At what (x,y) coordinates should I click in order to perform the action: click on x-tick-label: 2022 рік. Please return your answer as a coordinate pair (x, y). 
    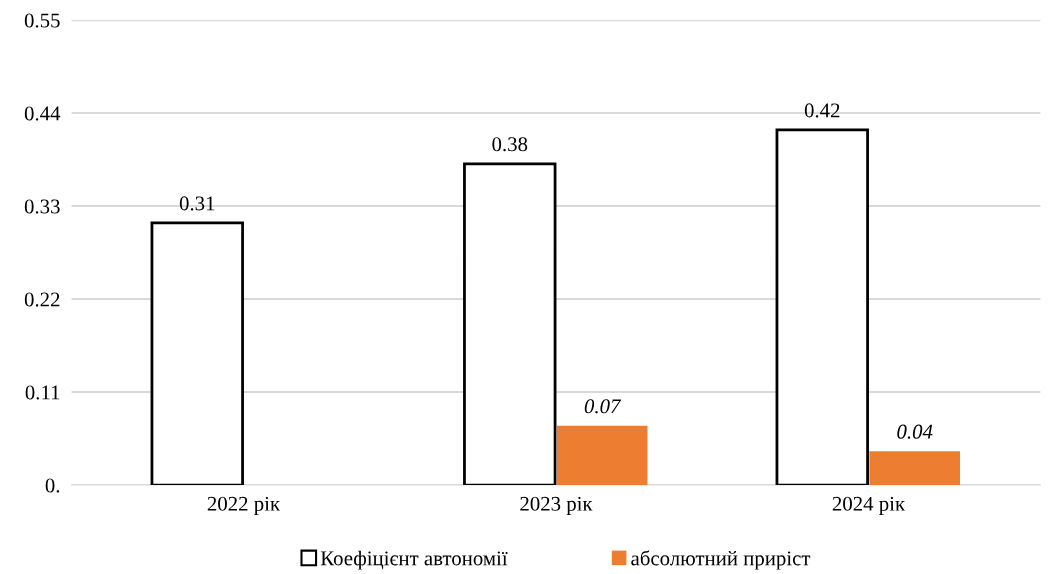
    Looking at the image, I should click on (244, 506).